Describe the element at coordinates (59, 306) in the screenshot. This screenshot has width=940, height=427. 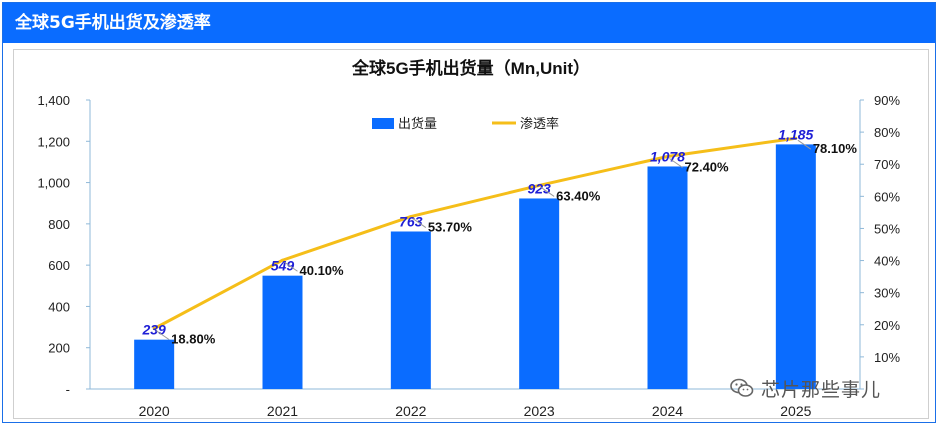
I see `left-tick-label: 400` at that location.